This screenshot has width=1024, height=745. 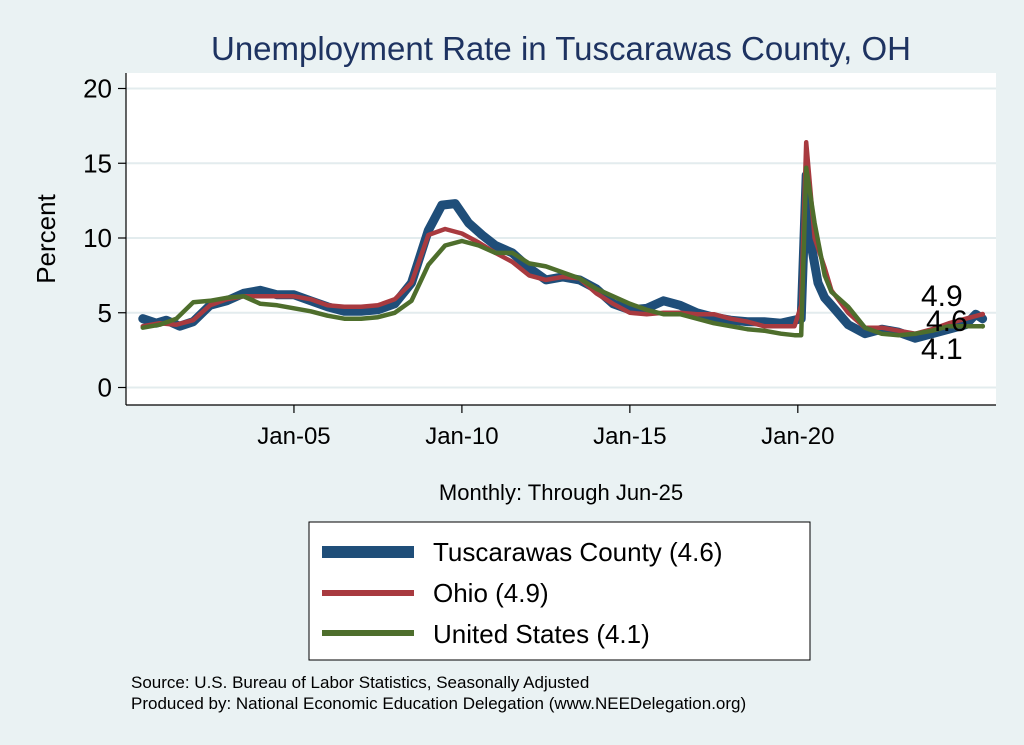 I want to click on end-label-county: 4.6, so click(x=947, y=321).